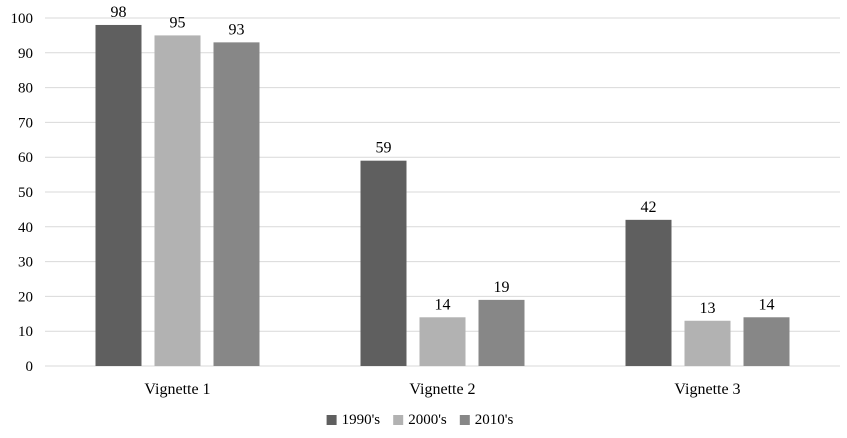 Image resolution: width=847 pixels, height=438 pixels. I want to click on data-label: 93, so click(237, 29).